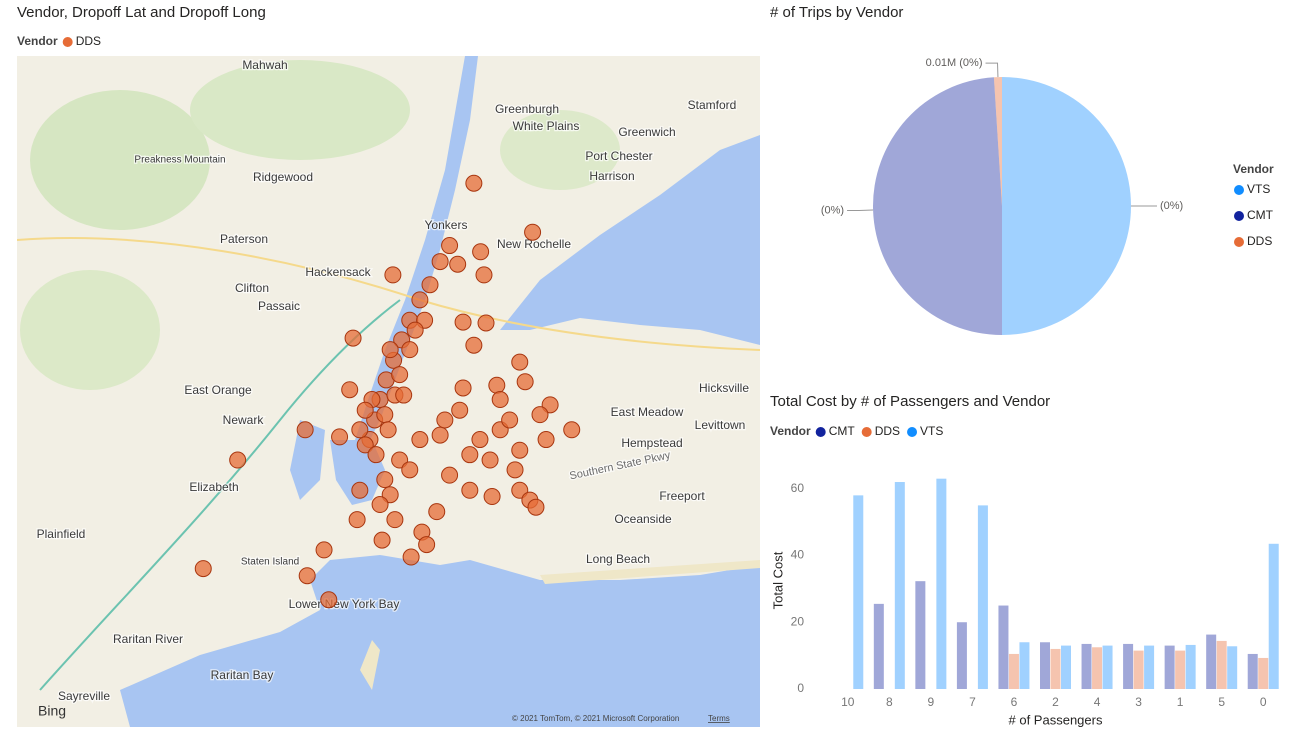  What do you see at coordinates (1180, 702) in the screenshot?
I see `x-tick-label: 1` at bounding box center [1180, 702].